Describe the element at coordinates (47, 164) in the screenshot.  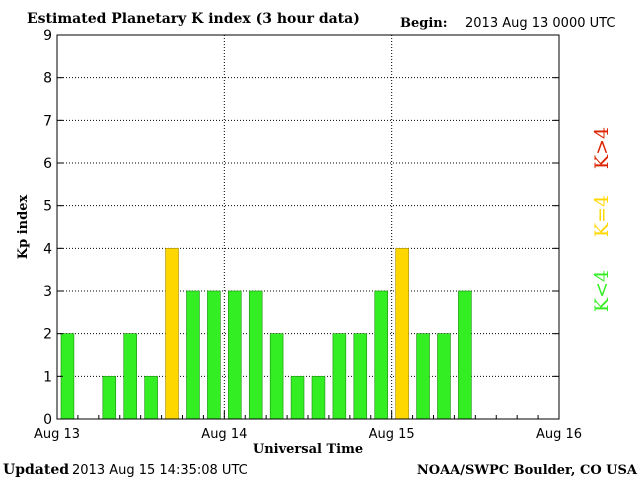
I see `y-tick-label: 6` at that location.